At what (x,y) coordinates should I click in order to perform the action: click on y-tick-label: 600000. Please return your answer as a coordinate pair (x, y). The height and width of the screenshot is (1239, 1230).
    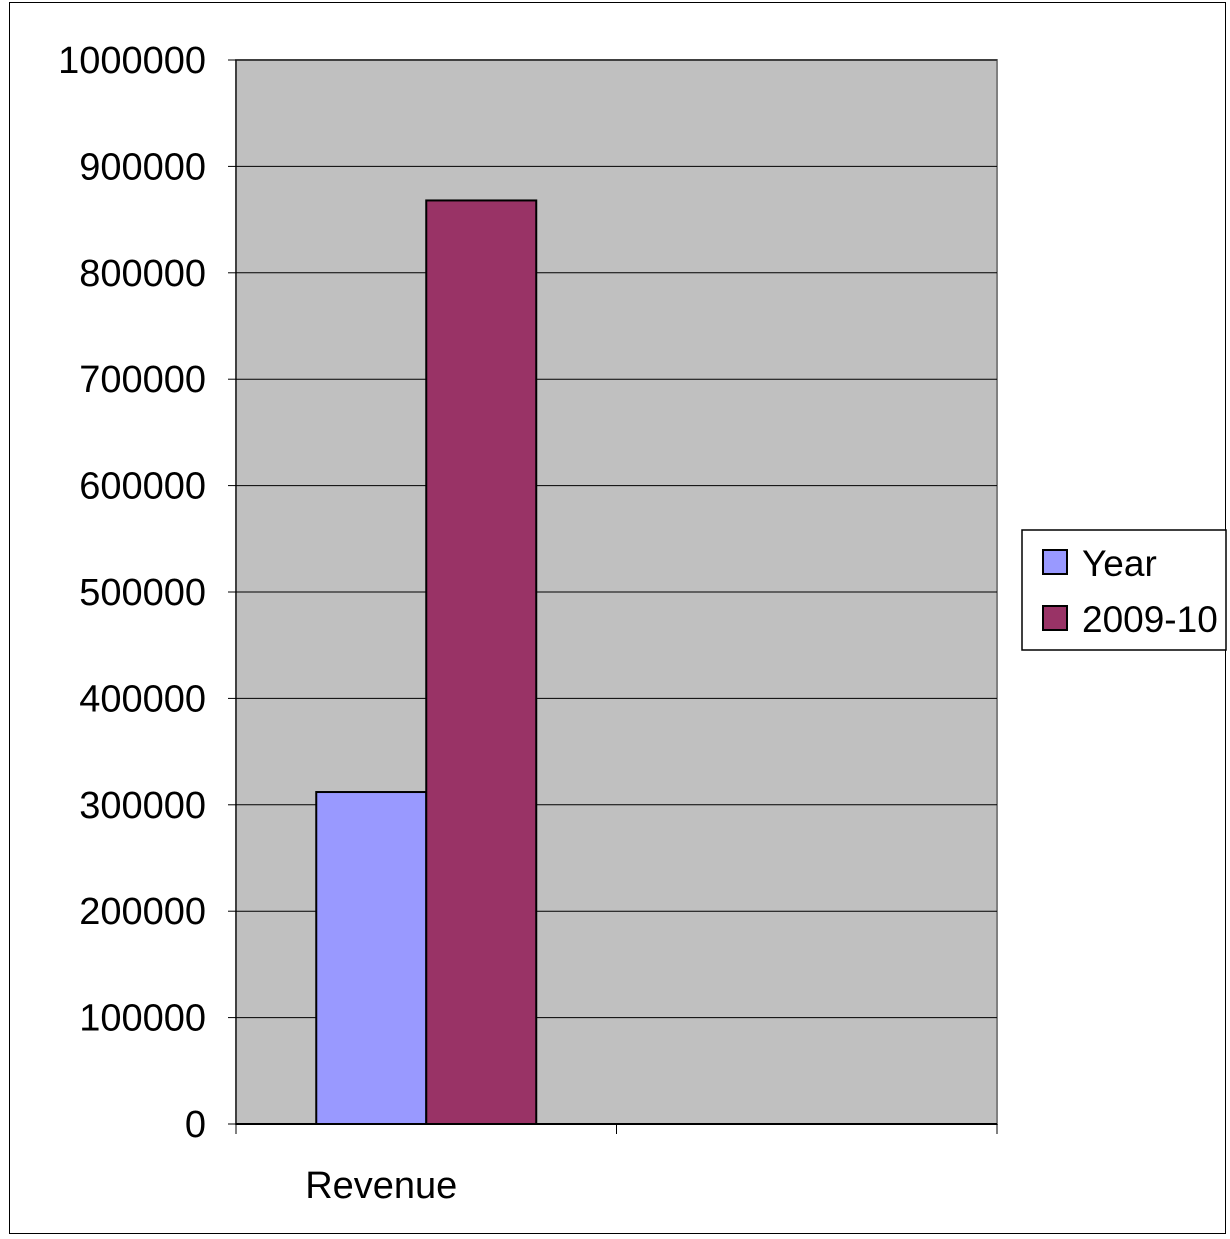
    Looking at the image, I should click on (142, 487).